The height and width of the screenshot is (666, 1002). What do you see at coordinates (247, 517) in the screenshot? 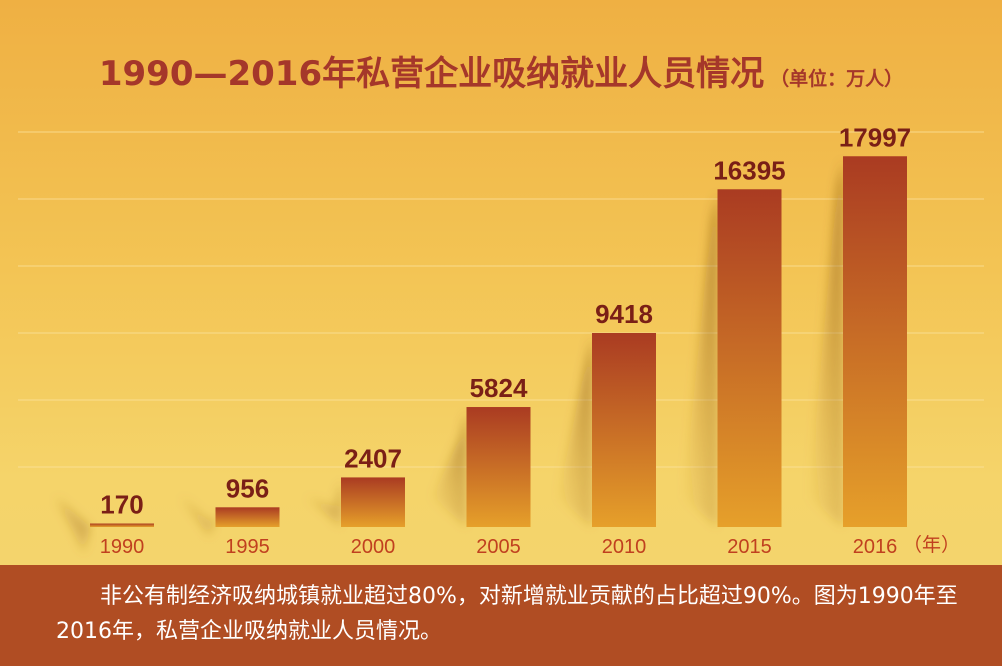
I see `bar-1995` at bounding box center [247, 517].